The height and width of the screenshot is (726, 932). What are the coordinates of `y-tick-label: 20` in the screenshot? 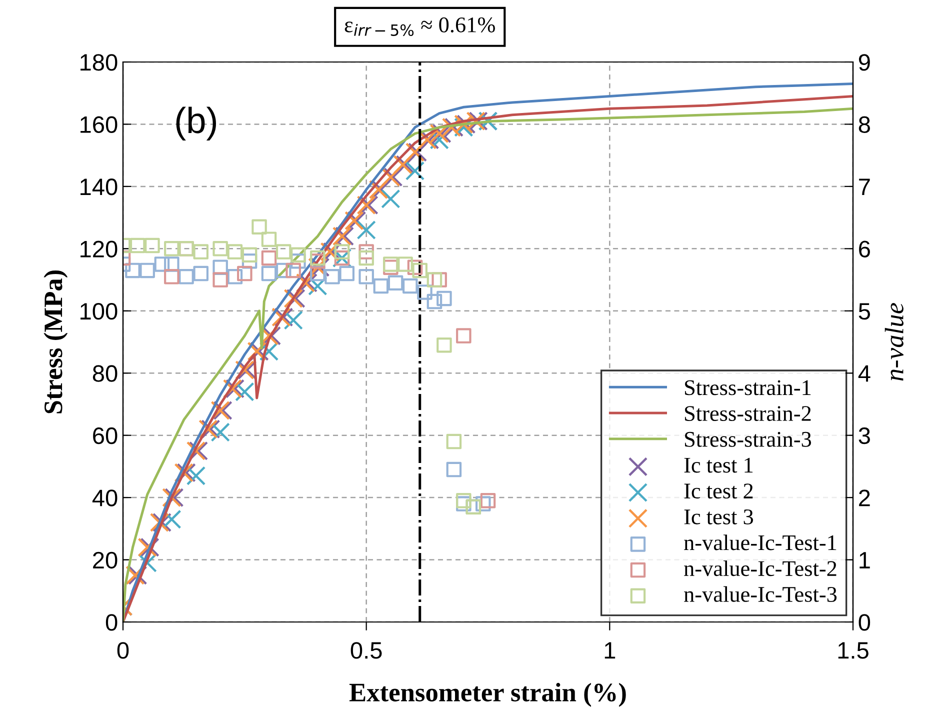 It's located at (105, 560).